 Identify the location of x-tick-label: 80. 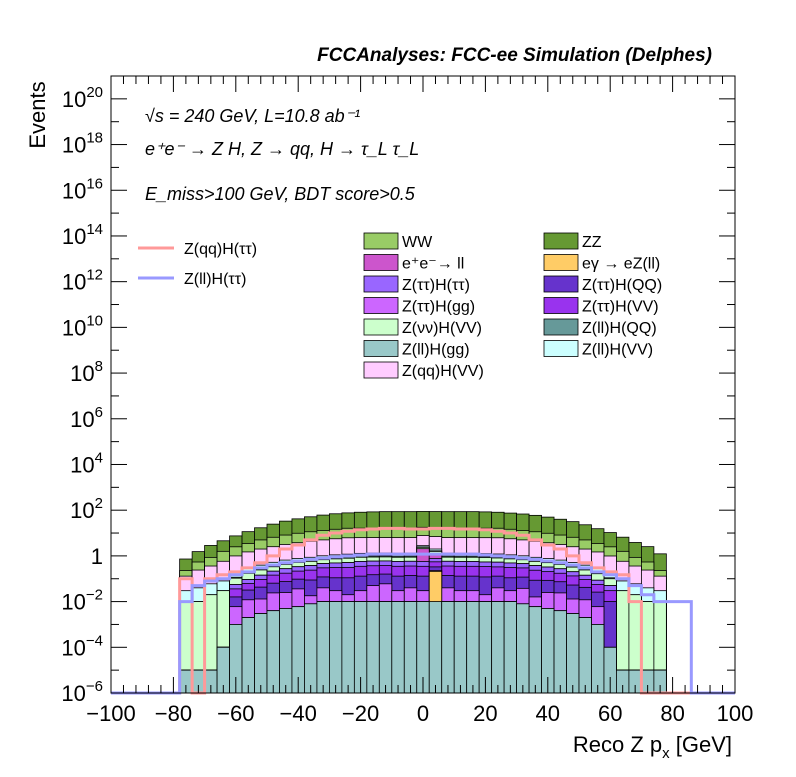
(672, 713).